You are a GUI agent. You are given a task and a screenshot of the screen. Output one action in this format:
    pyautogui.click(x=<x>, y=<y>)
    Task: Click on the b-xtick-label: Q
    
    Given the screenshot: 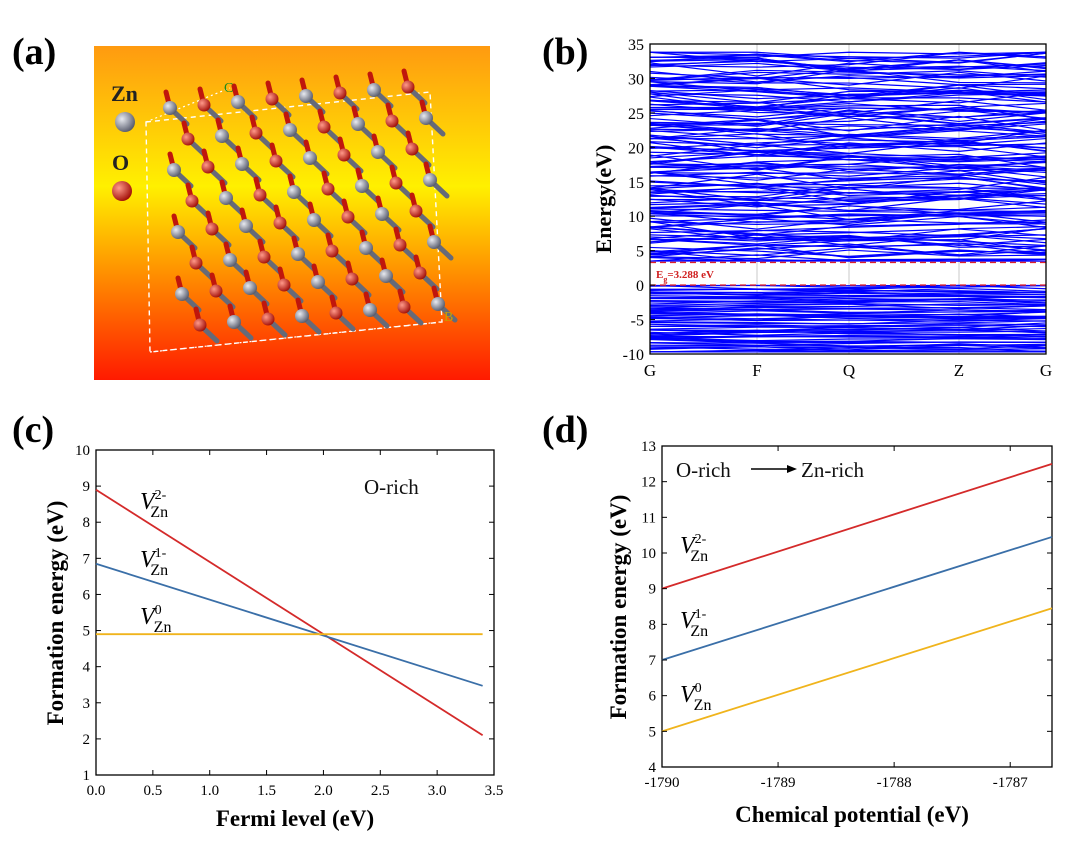 What is the action you would take?
    pyautogui.click(x=849, y=370)
    